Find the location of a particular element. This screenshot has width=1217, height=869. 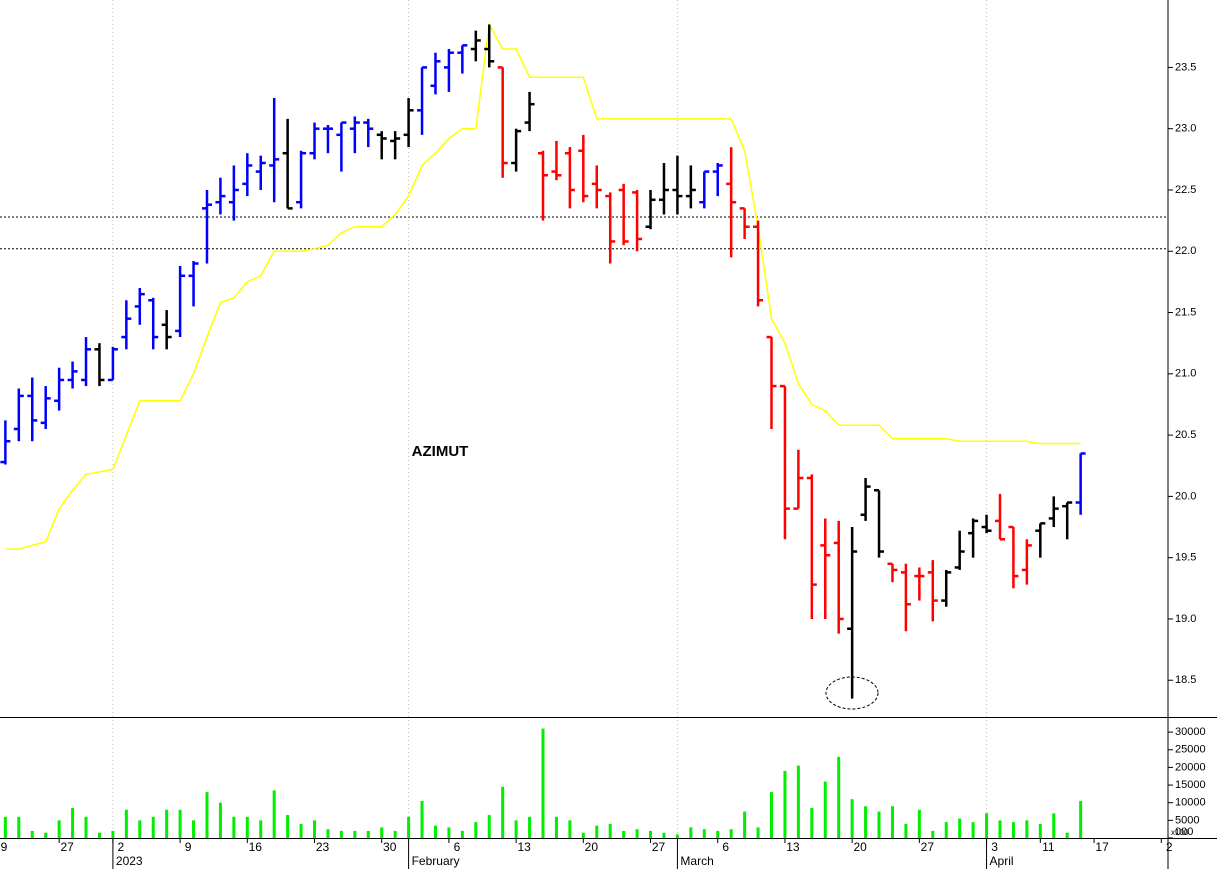

y2-tick-label: 10000 is located at coordinates (1190, 803).